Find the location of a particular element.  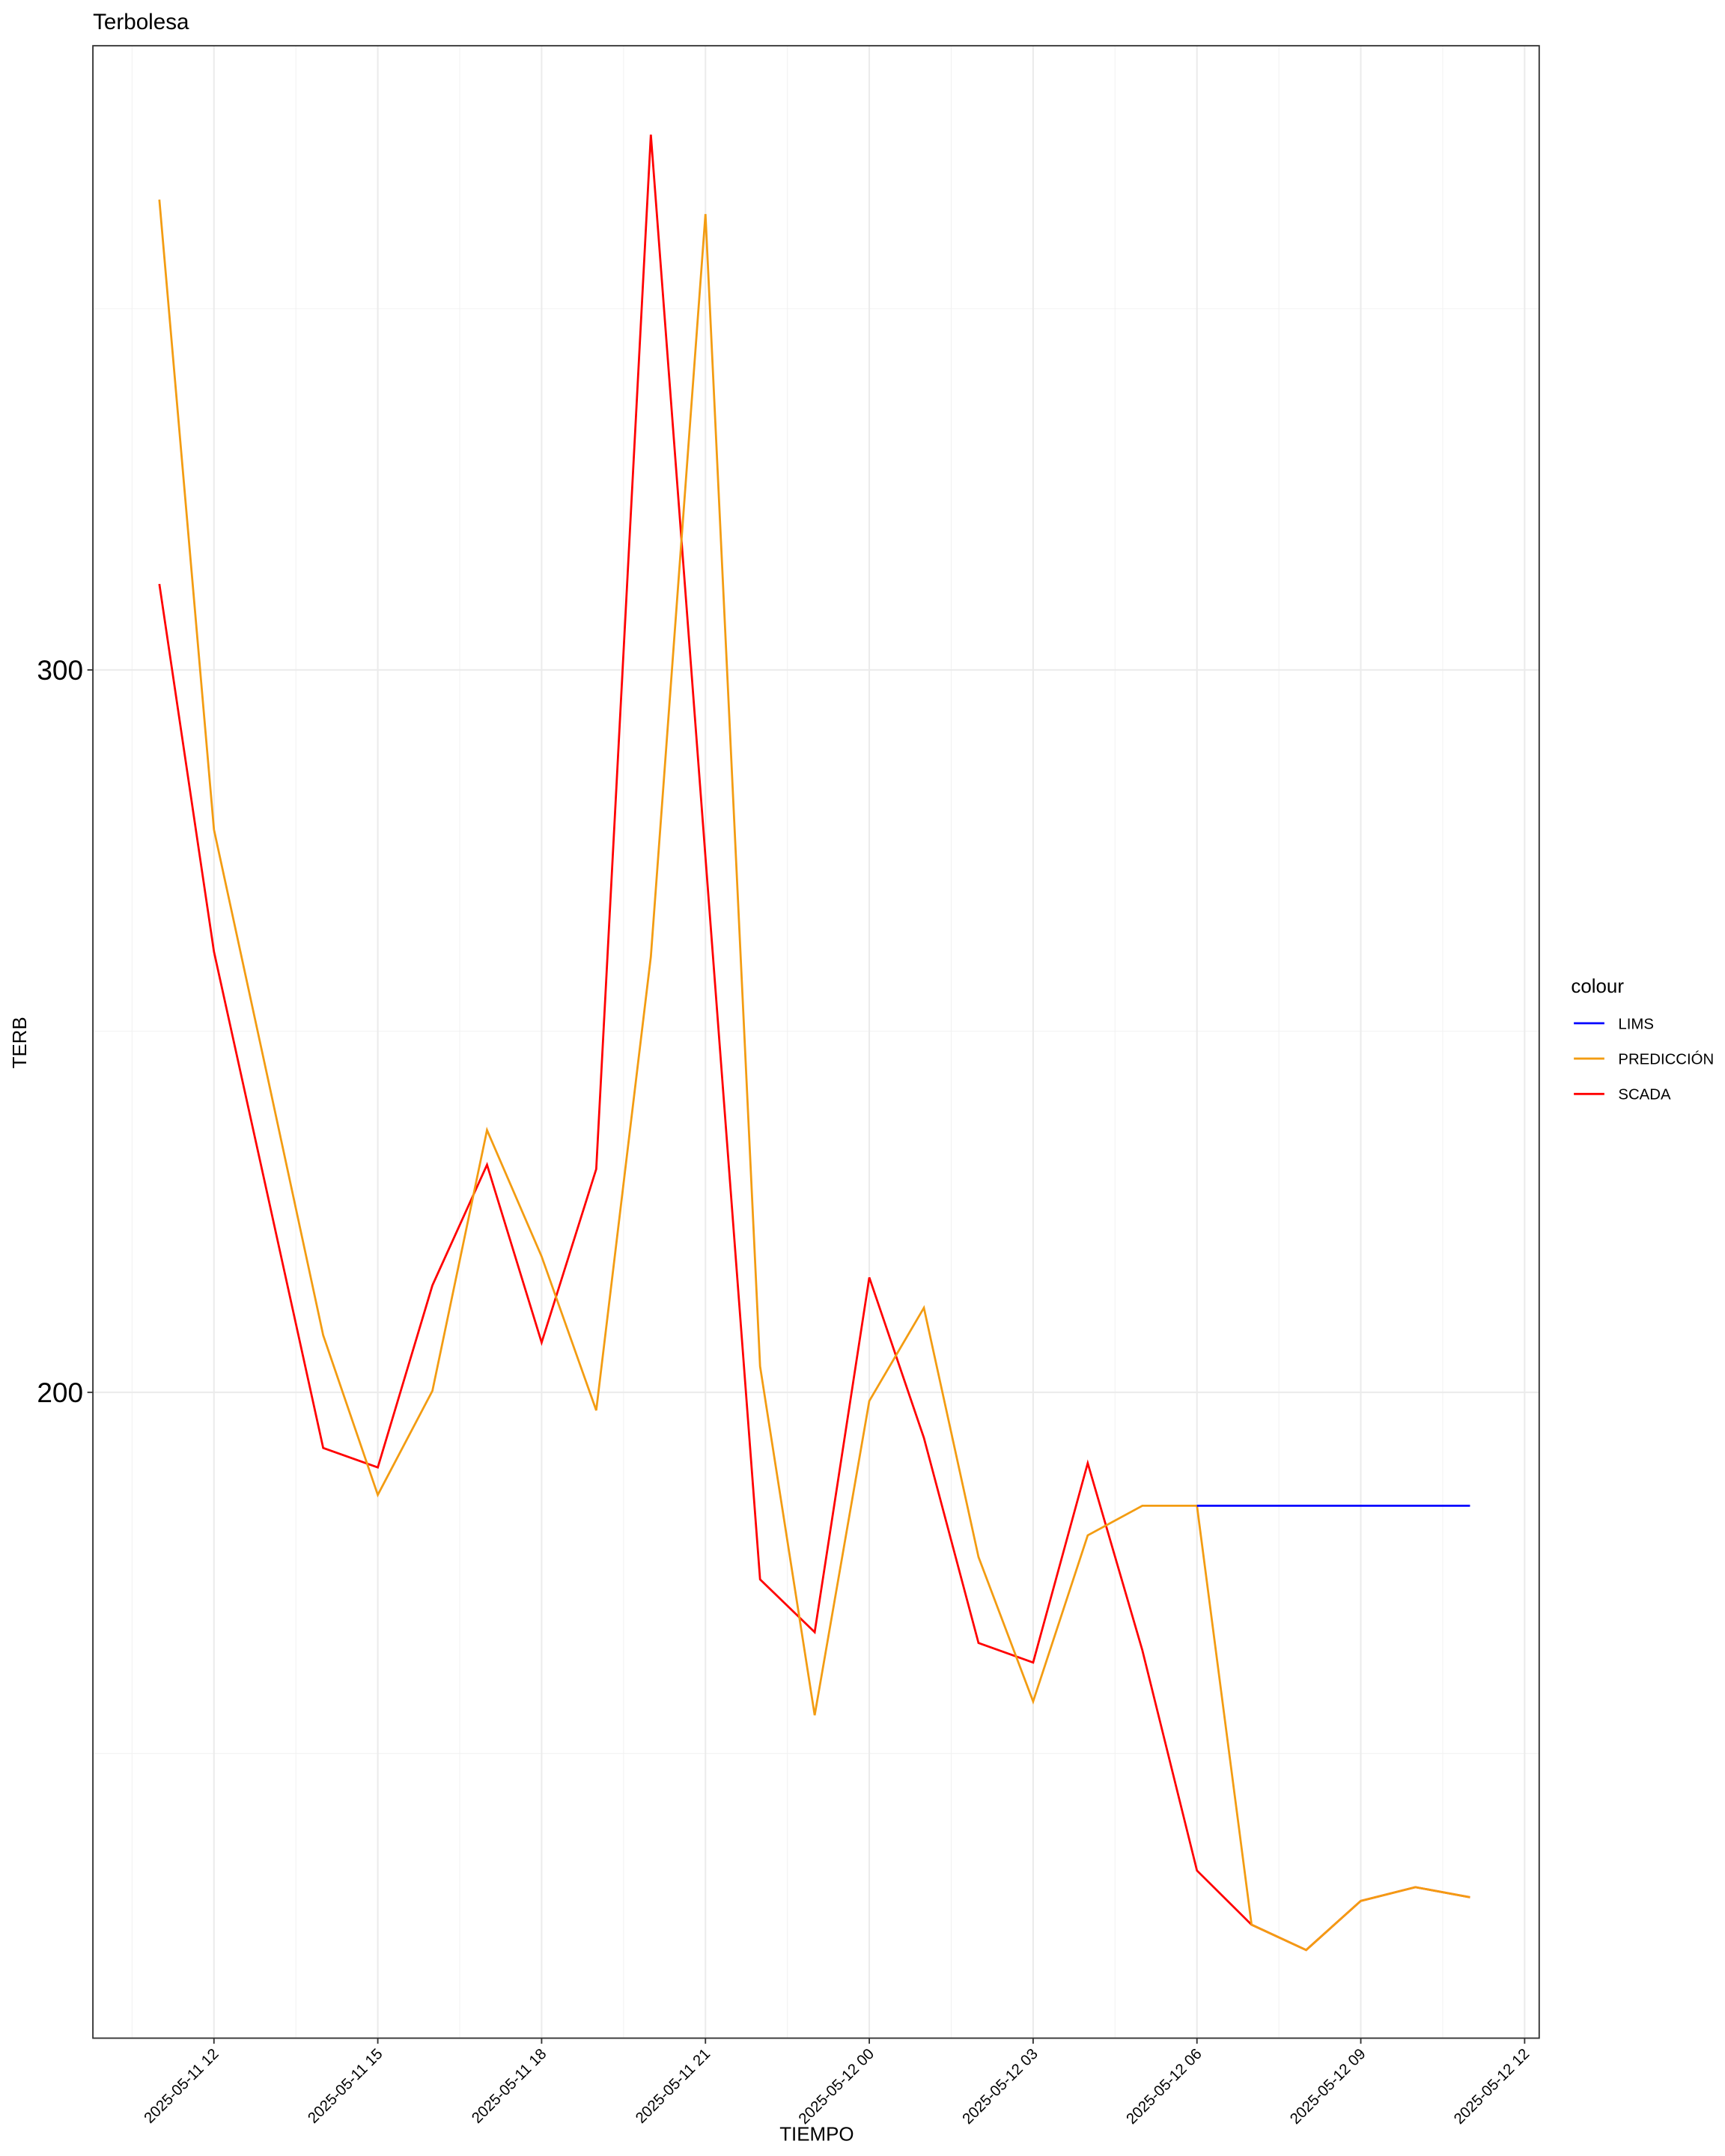

y-tick-label: 300 is located at coordinates (60, 670).